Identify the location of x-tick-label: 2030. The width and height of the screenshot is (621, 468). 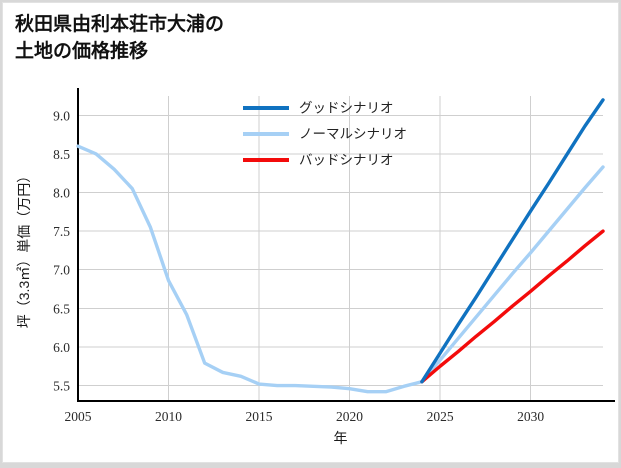
(530, 416).